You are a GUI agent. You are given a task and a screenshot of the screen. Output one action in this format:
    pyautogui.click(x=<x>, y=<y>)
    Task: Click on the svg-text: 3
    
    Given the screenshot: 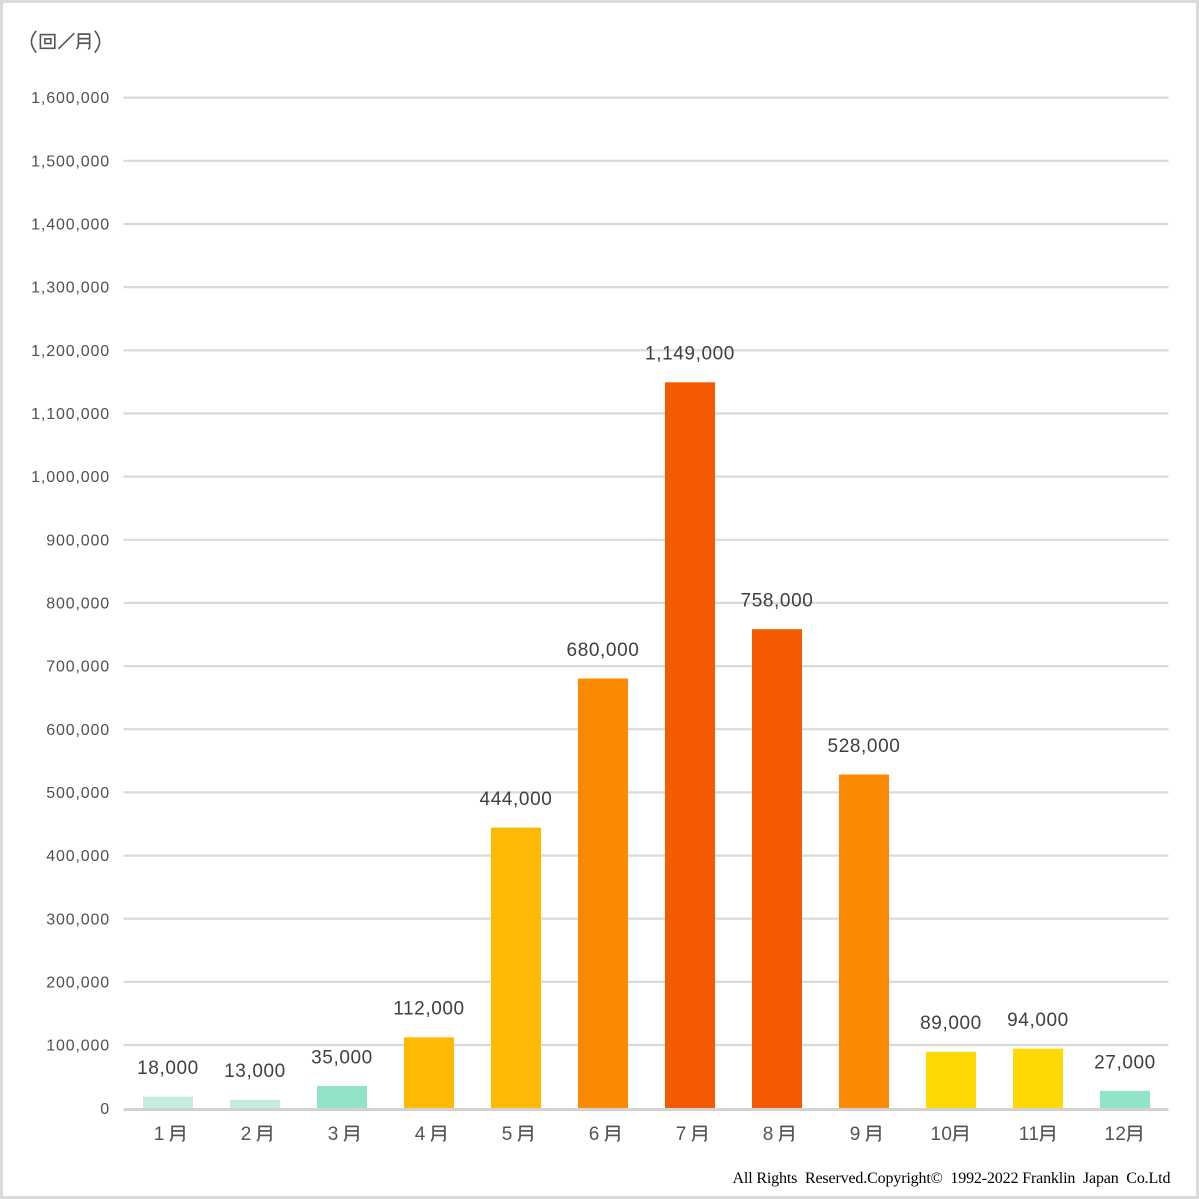 What is the action you would take?
    pyautogui.click(x=333, y=1134)
    